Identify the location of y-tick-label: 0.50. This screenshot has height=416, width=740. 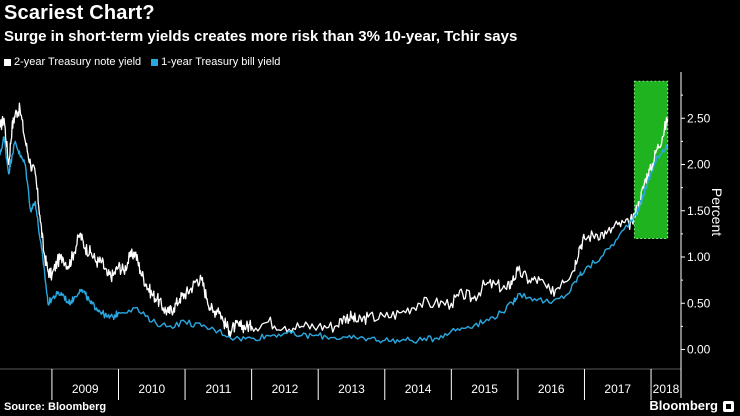
(699, 303).